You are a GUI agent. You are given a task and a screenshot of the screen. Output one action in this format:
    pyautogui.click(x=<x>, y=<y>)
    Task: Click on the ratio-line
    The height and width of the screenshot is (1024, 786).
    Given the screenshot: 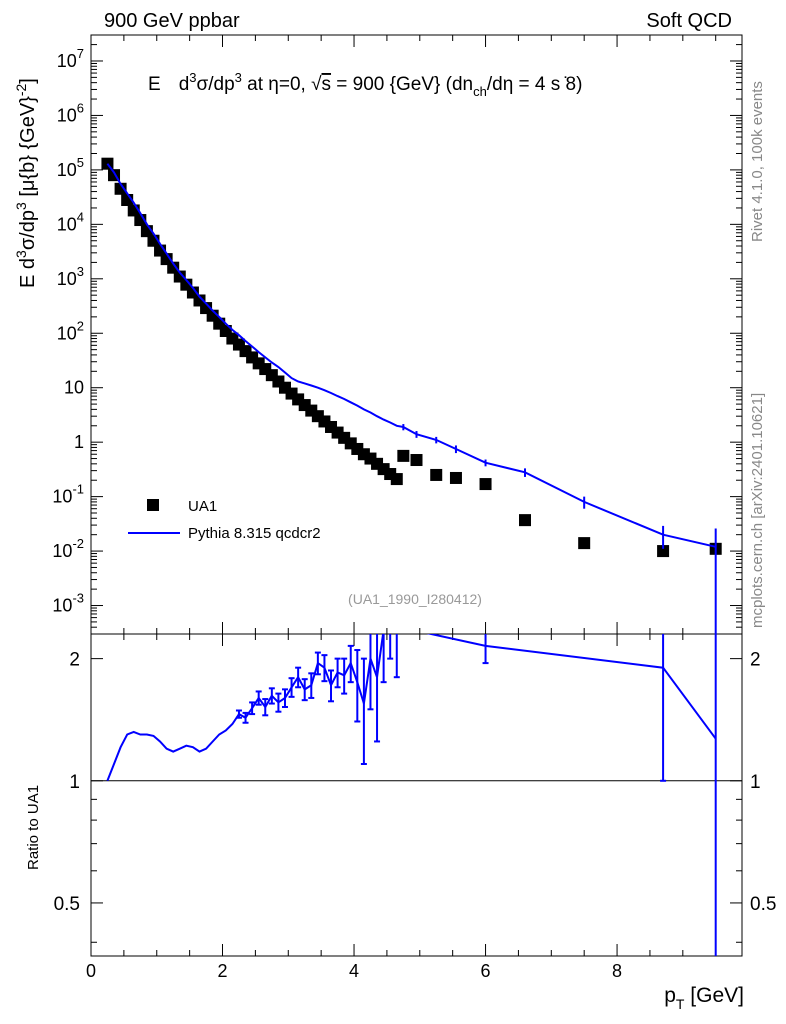 What is the action you would take?
    pyautogui.click(x=411, y=708)
    